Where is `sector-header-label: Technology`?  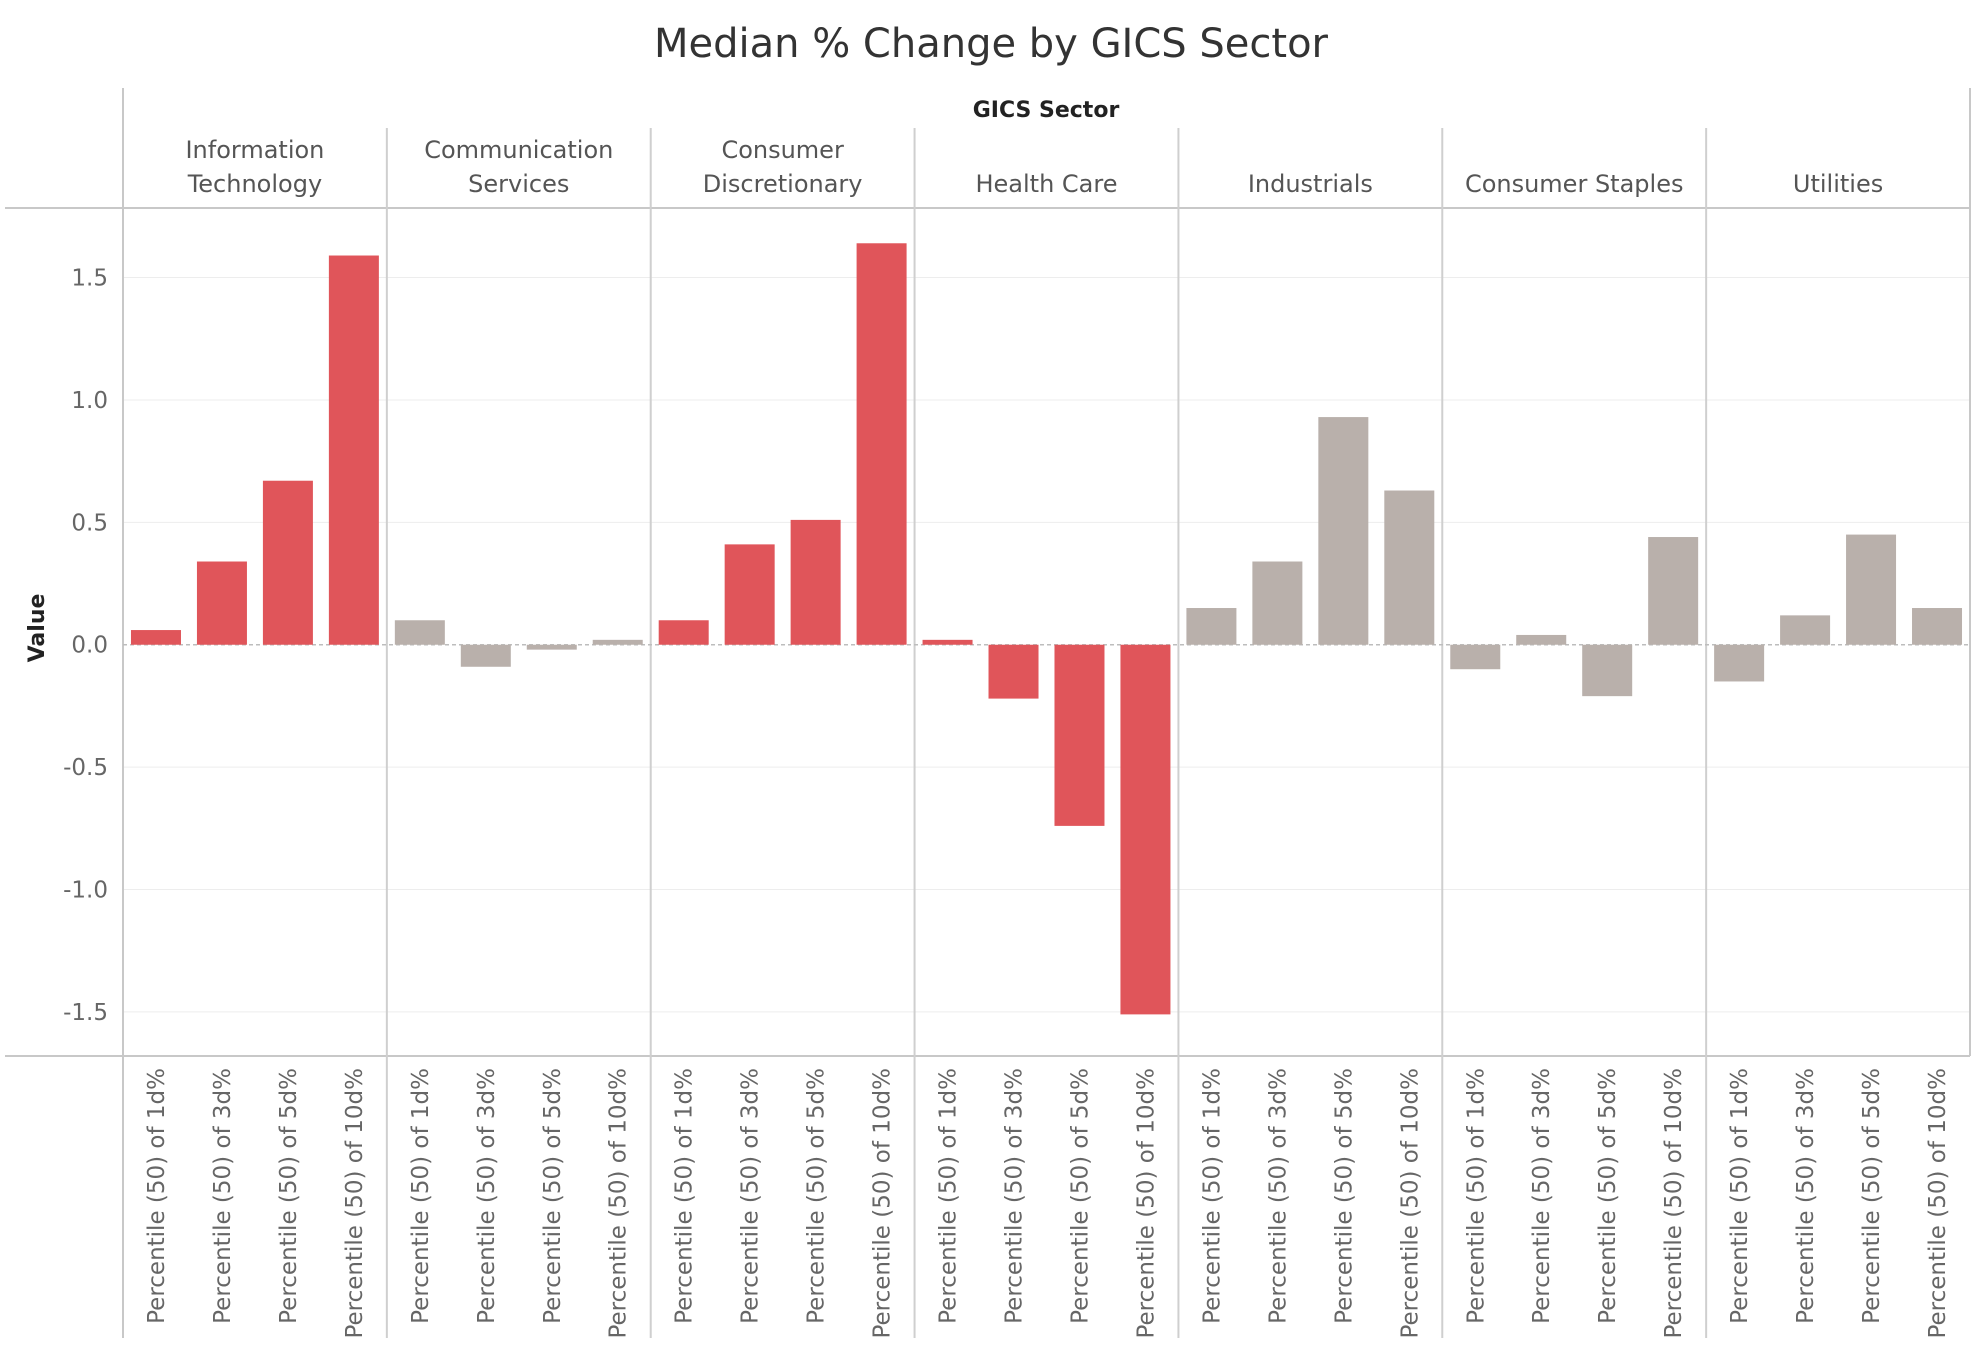
sector-header-label: Technology is located at coordinates (254, 184).